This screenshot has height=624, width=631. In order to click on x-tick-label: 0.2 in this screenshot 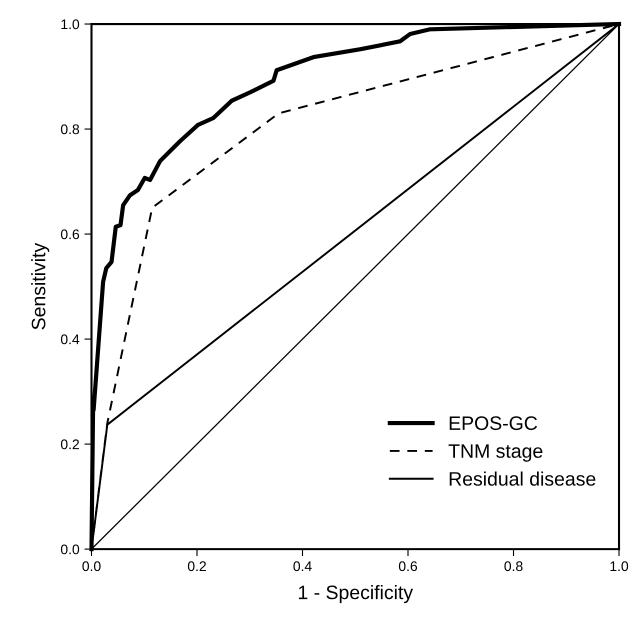, I will do `click(197, 566)`.